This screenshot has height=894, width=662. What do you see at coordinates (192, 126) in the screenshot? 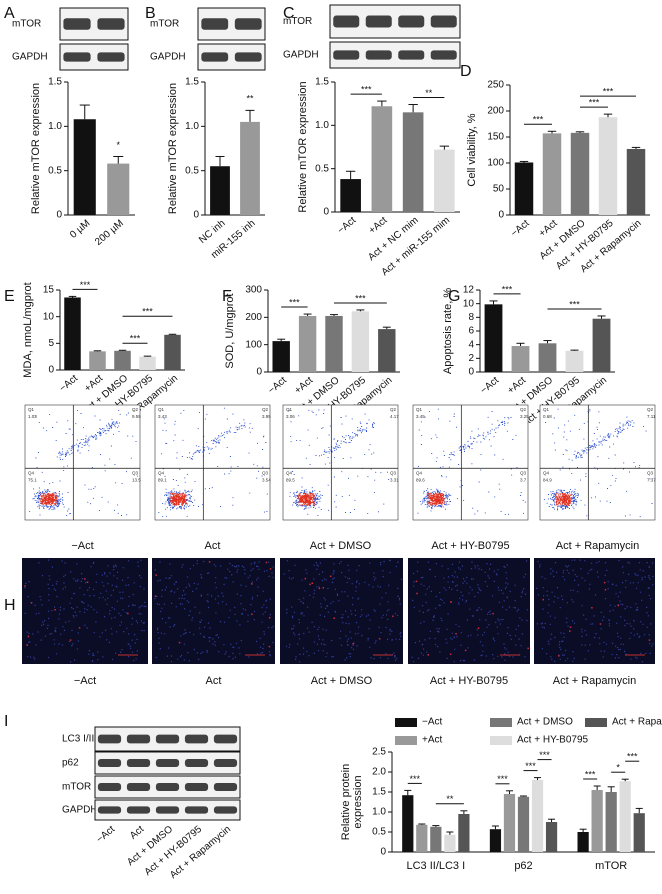
I see `y-tick-label: 1.0` at bounding box center [192, 126].